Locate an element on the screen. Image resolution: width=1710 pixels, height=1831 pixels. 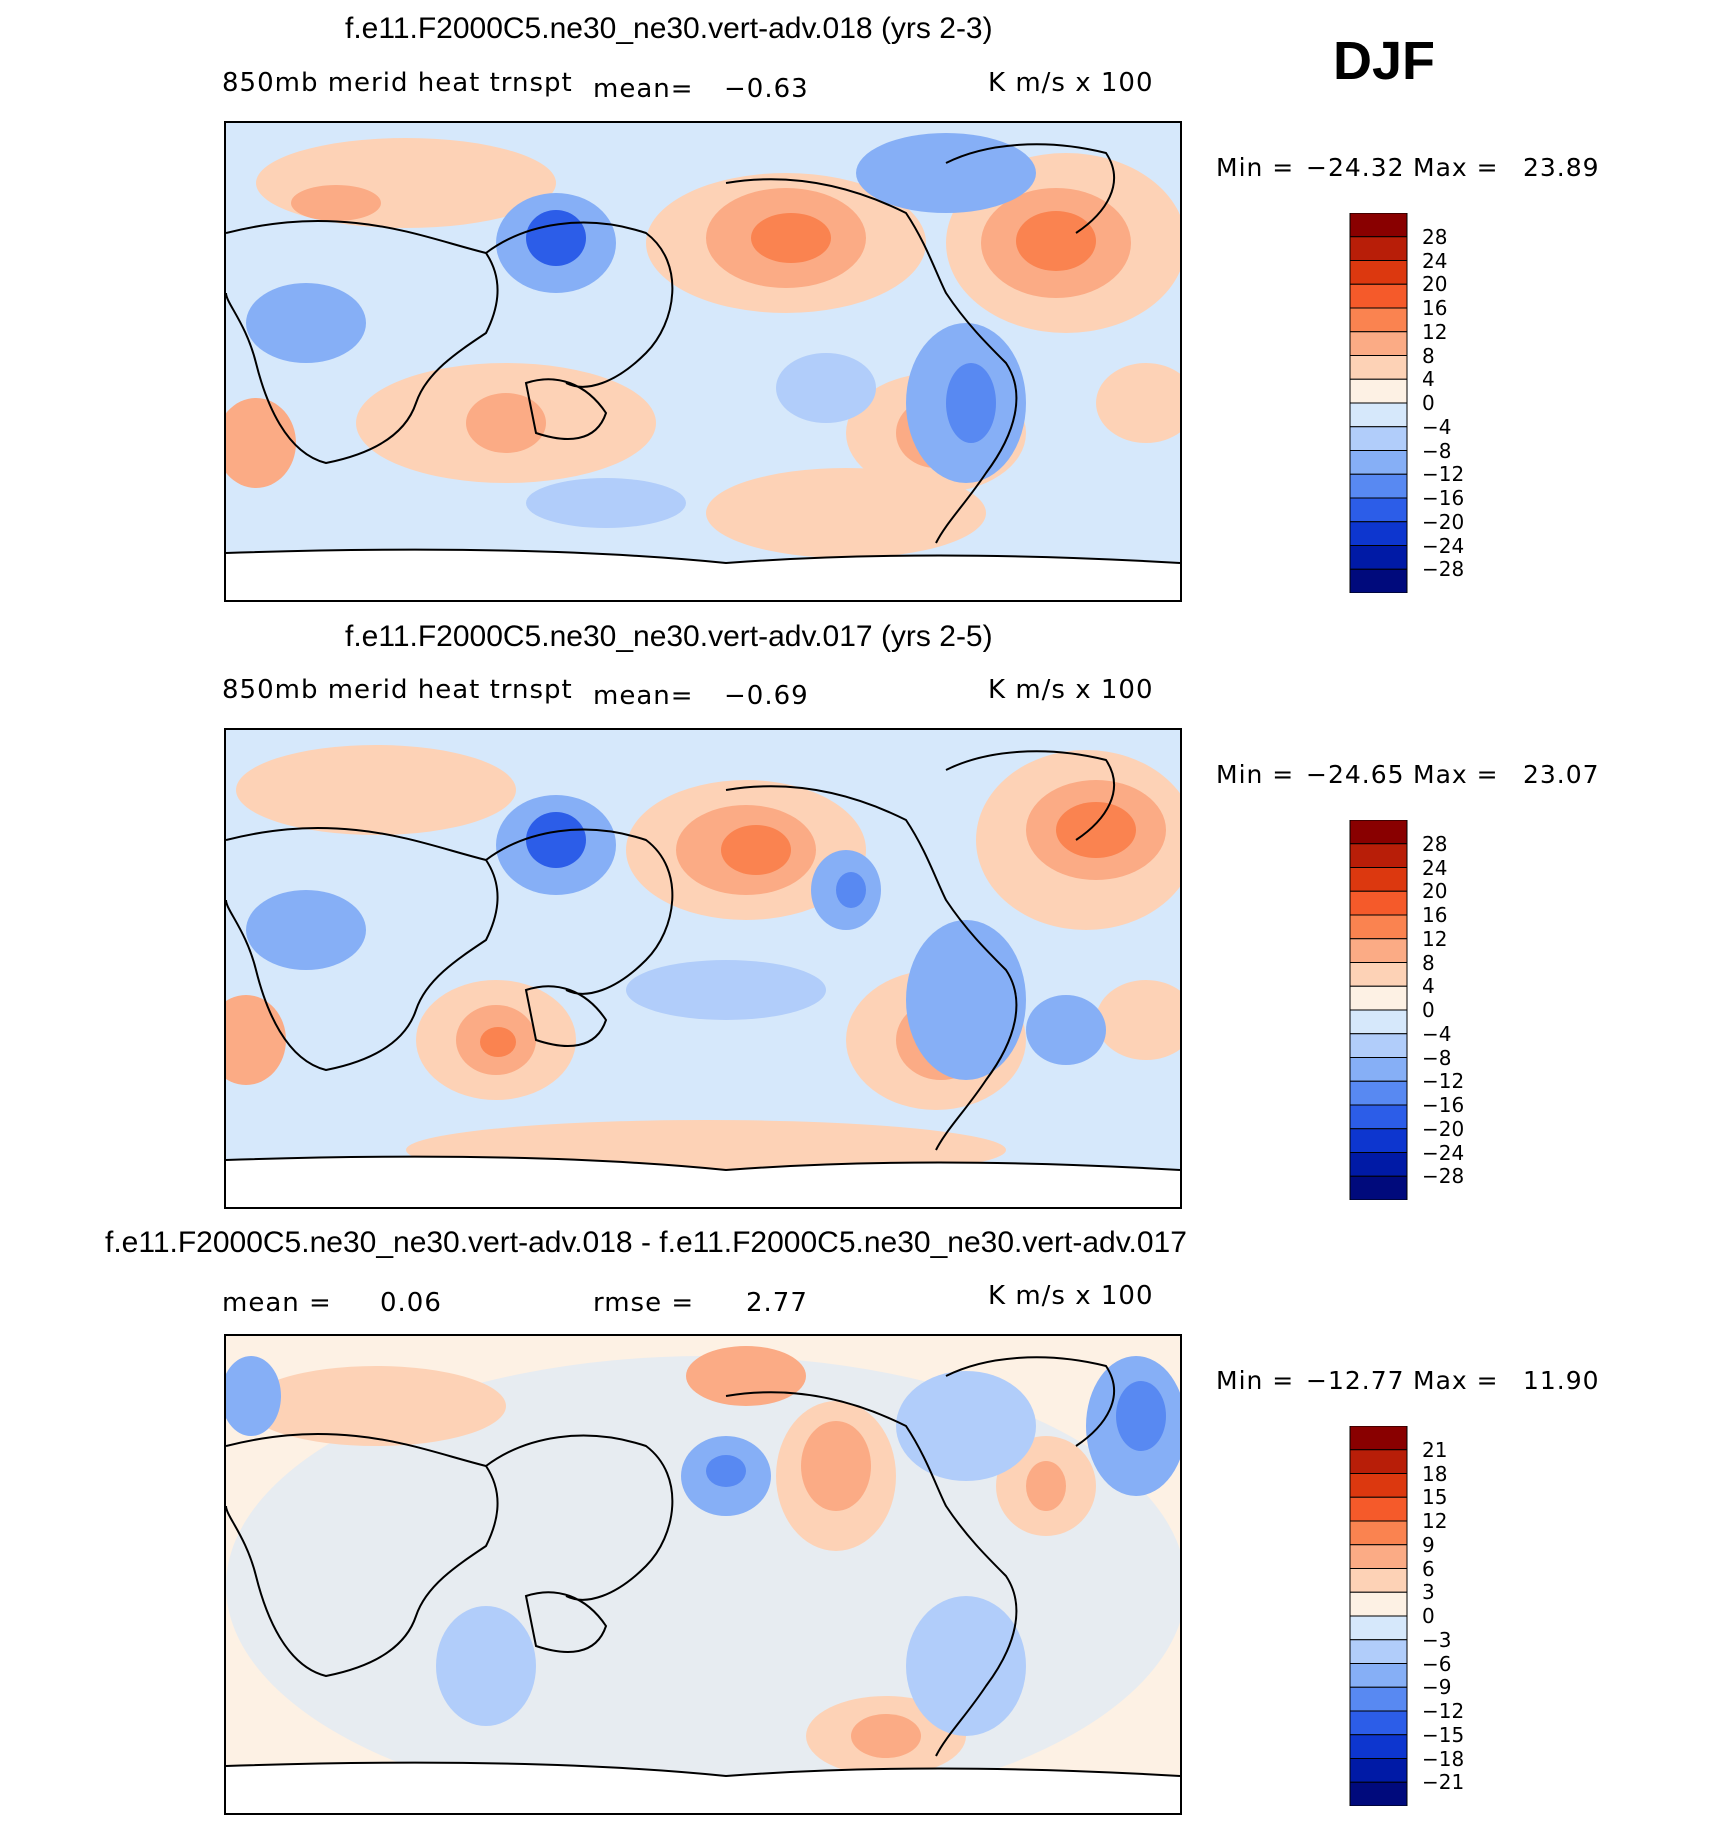
panel2-mean-label: mean= is located at coordinates (643, 696).